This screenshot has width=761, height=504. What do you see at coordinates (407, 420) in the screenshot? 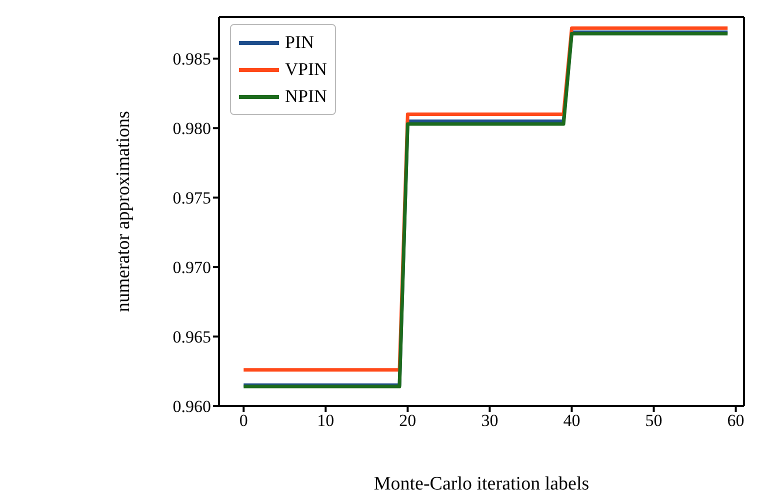
I see `x-tick-label: 20` at bounding box center [407, 420].